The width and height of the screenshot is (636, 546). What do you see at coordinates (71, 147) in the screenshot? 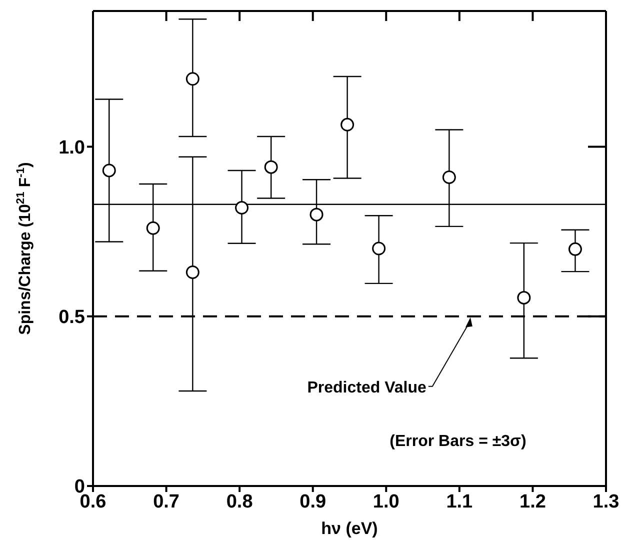
I see `y-tick-label: 1.0` at bounding box center [71, 147].